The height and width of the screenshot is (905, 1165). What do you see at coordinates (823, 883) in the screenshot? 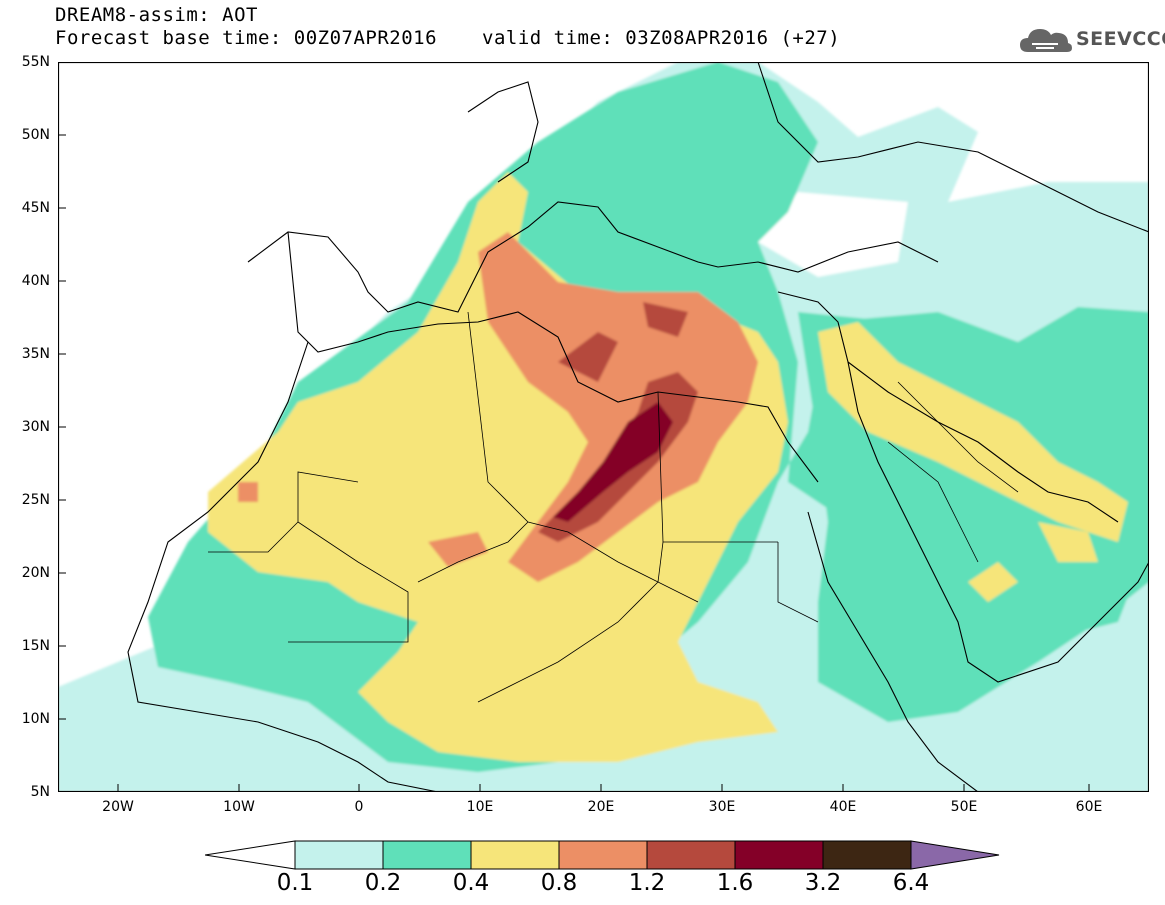
I see `colorbar-label: 3.2` at bounding box center [823, 883].